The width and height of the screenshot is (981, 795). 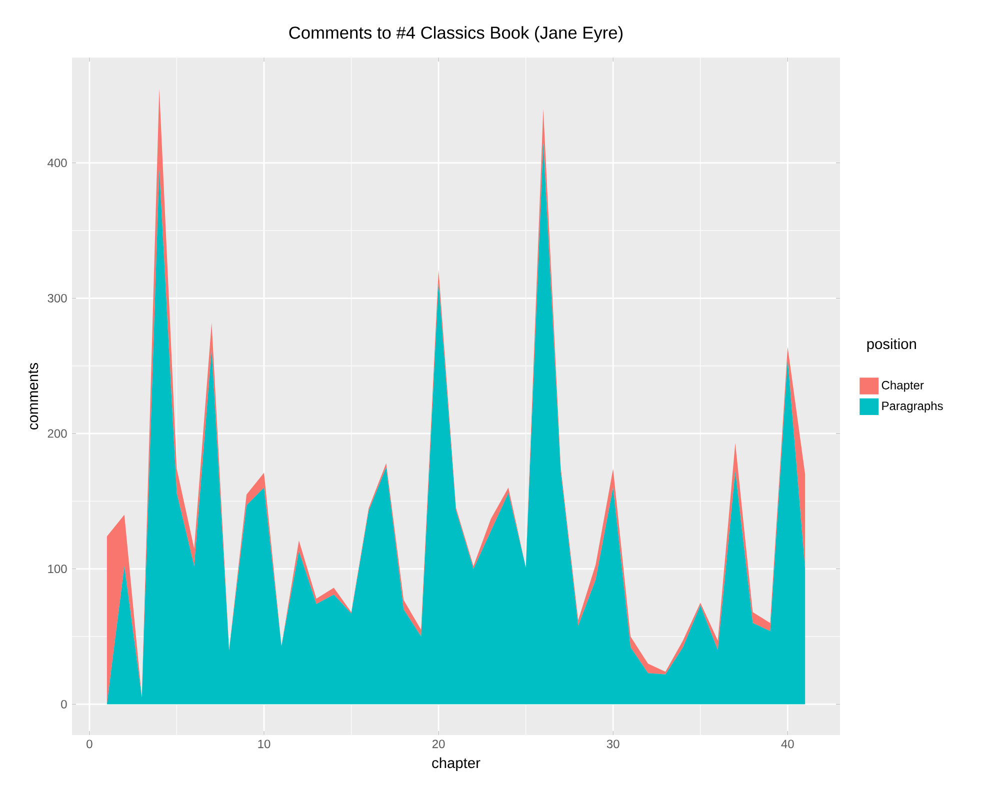 I want to click on y-tick-label: 0, so click(x=64, y=704).